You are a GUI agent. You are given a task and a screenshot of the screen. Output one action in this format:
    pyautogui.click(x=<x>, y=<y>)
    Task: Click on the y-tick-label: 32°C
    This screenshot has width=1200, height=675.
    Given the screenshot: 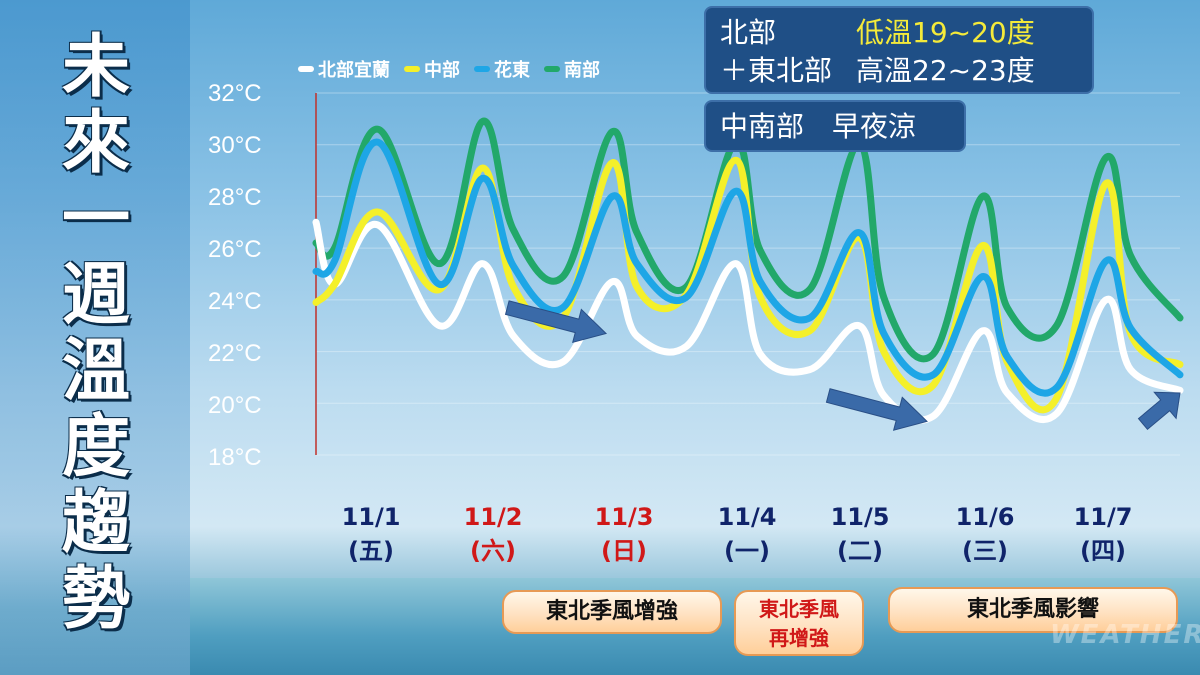 What is the action you would take?
    pyautogui.click(x=235, y=93)
    